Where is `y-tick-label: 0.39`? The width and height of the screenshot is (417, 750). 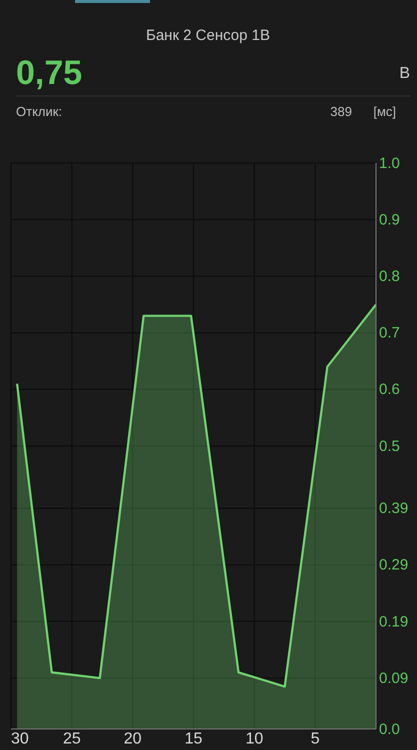
y-tick-label: 0.39 is located at coordinates (393, 509).